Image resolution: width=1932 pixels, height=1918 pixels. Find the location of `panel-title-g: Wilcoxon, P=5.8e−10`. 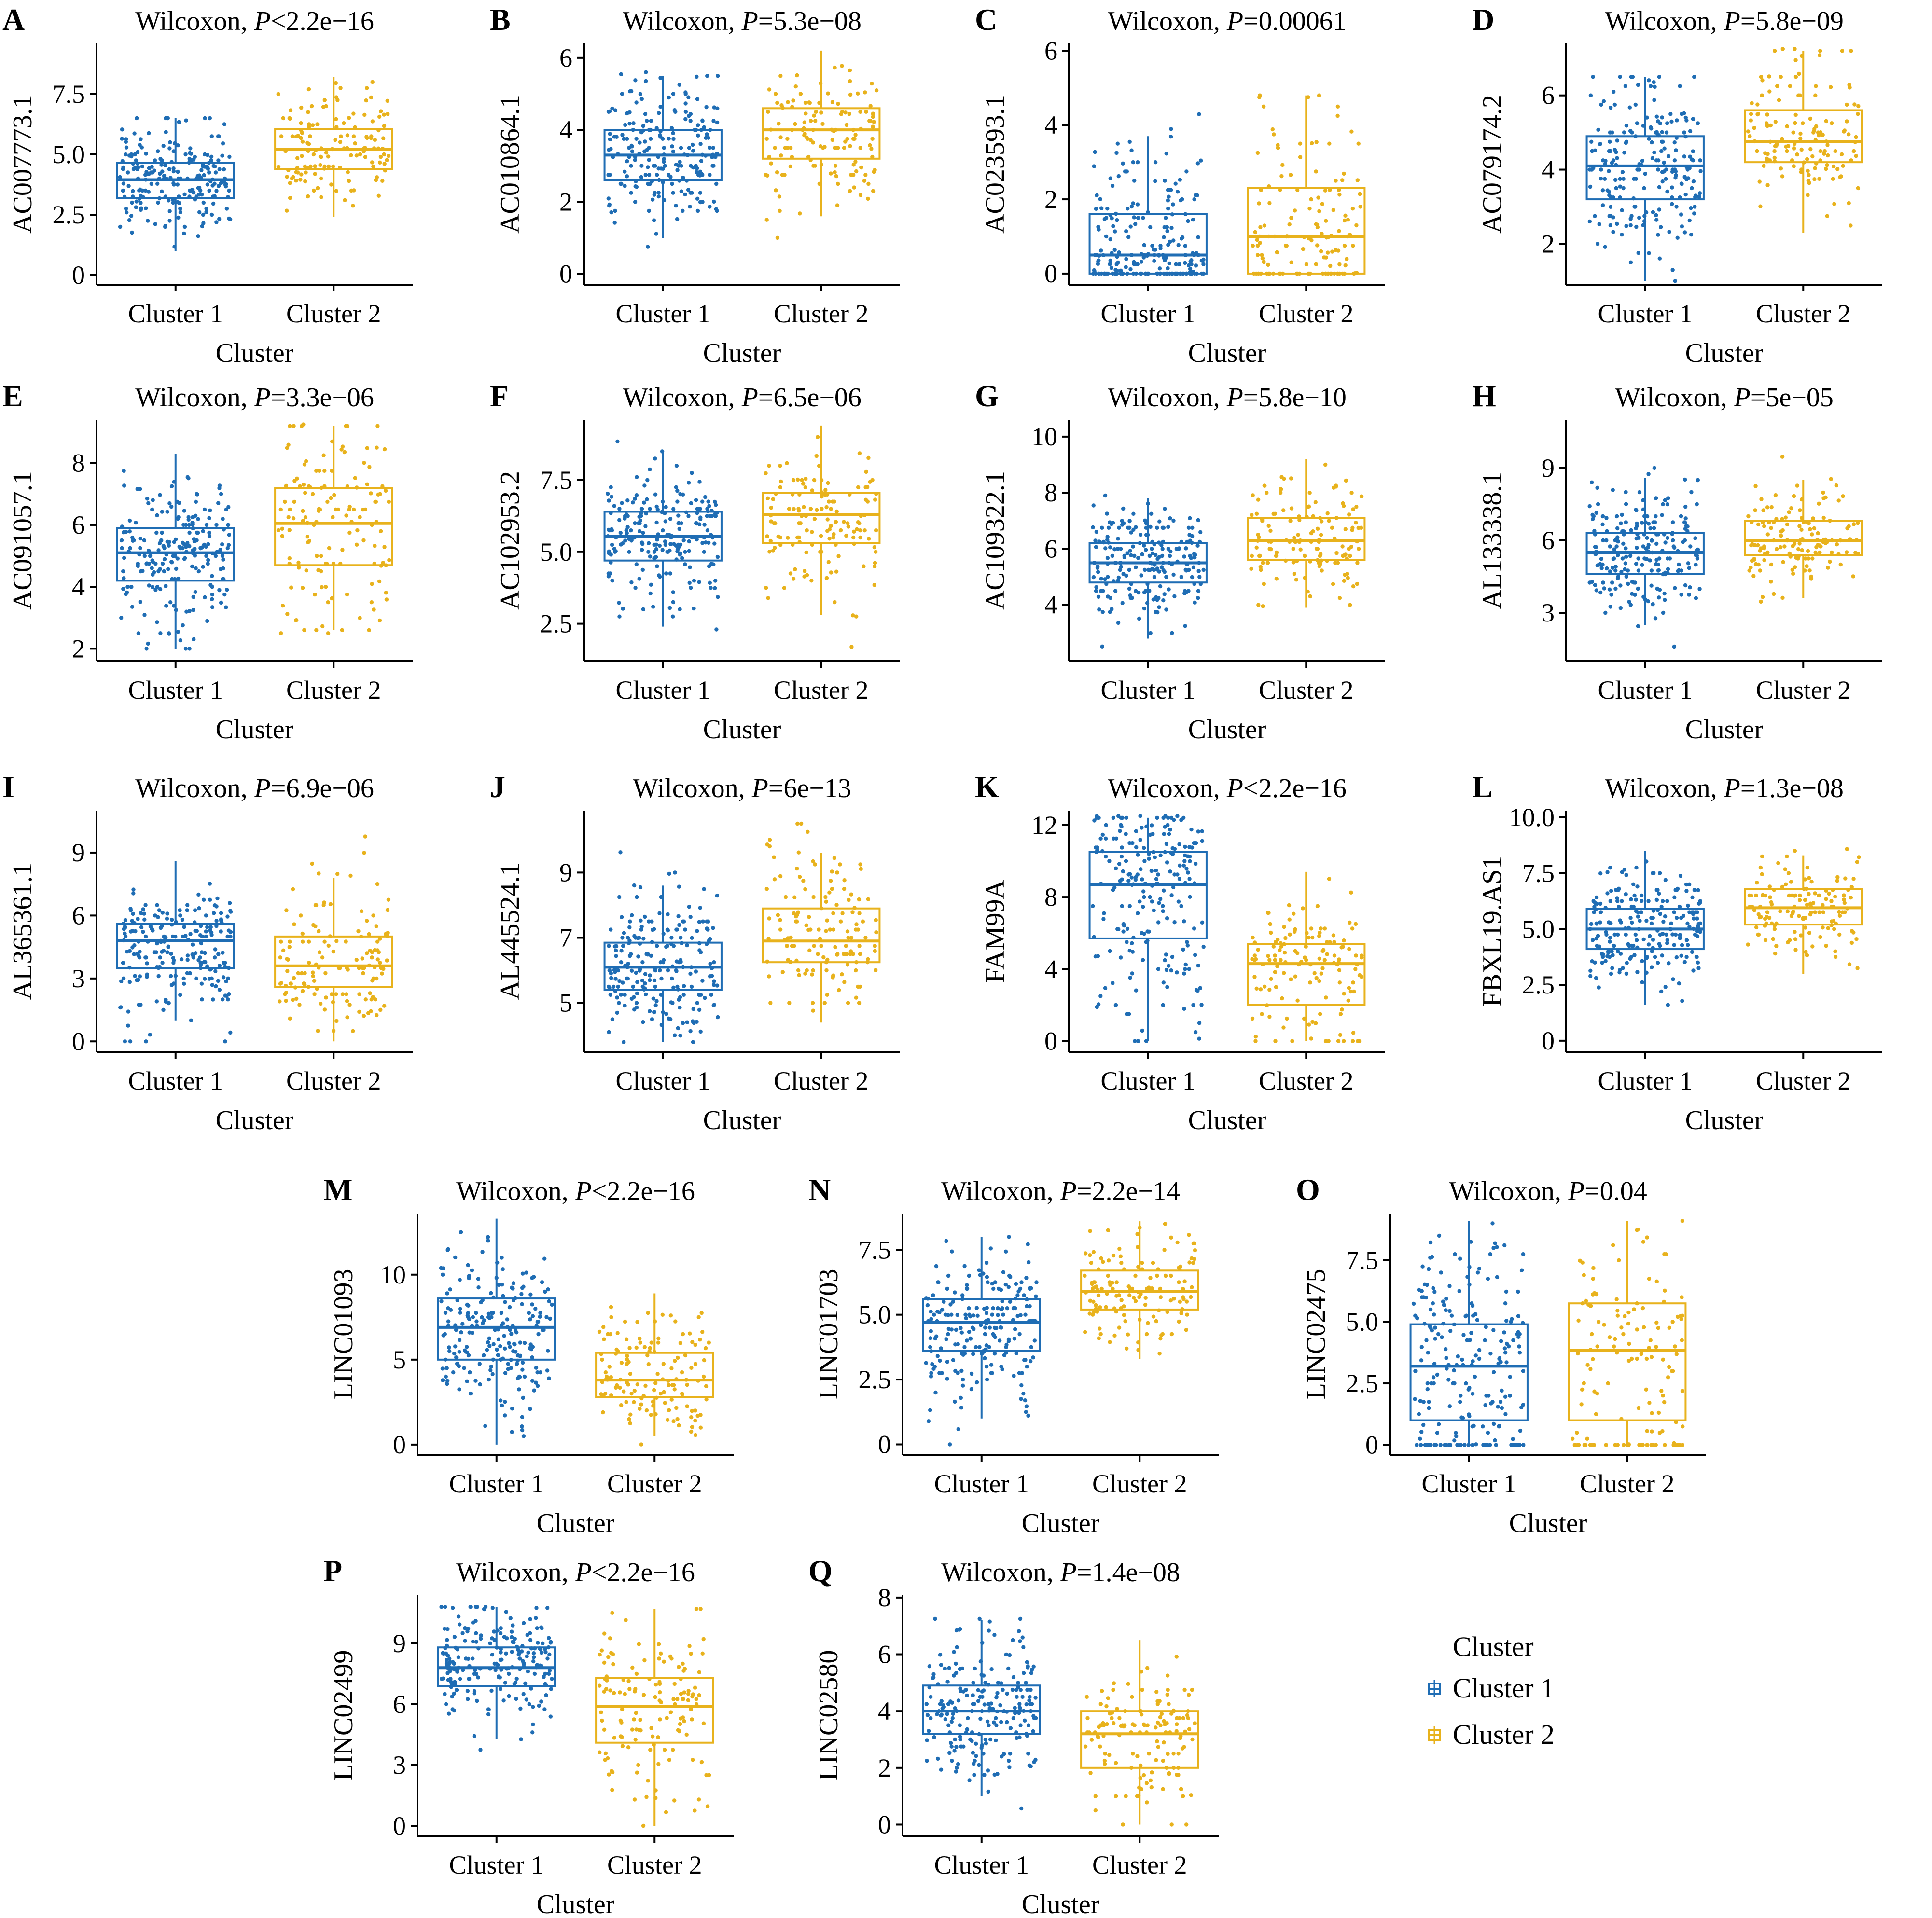

panel-title-g: Wilcoxon, P=5.8e−10 is located at coordinates (1227, 398).